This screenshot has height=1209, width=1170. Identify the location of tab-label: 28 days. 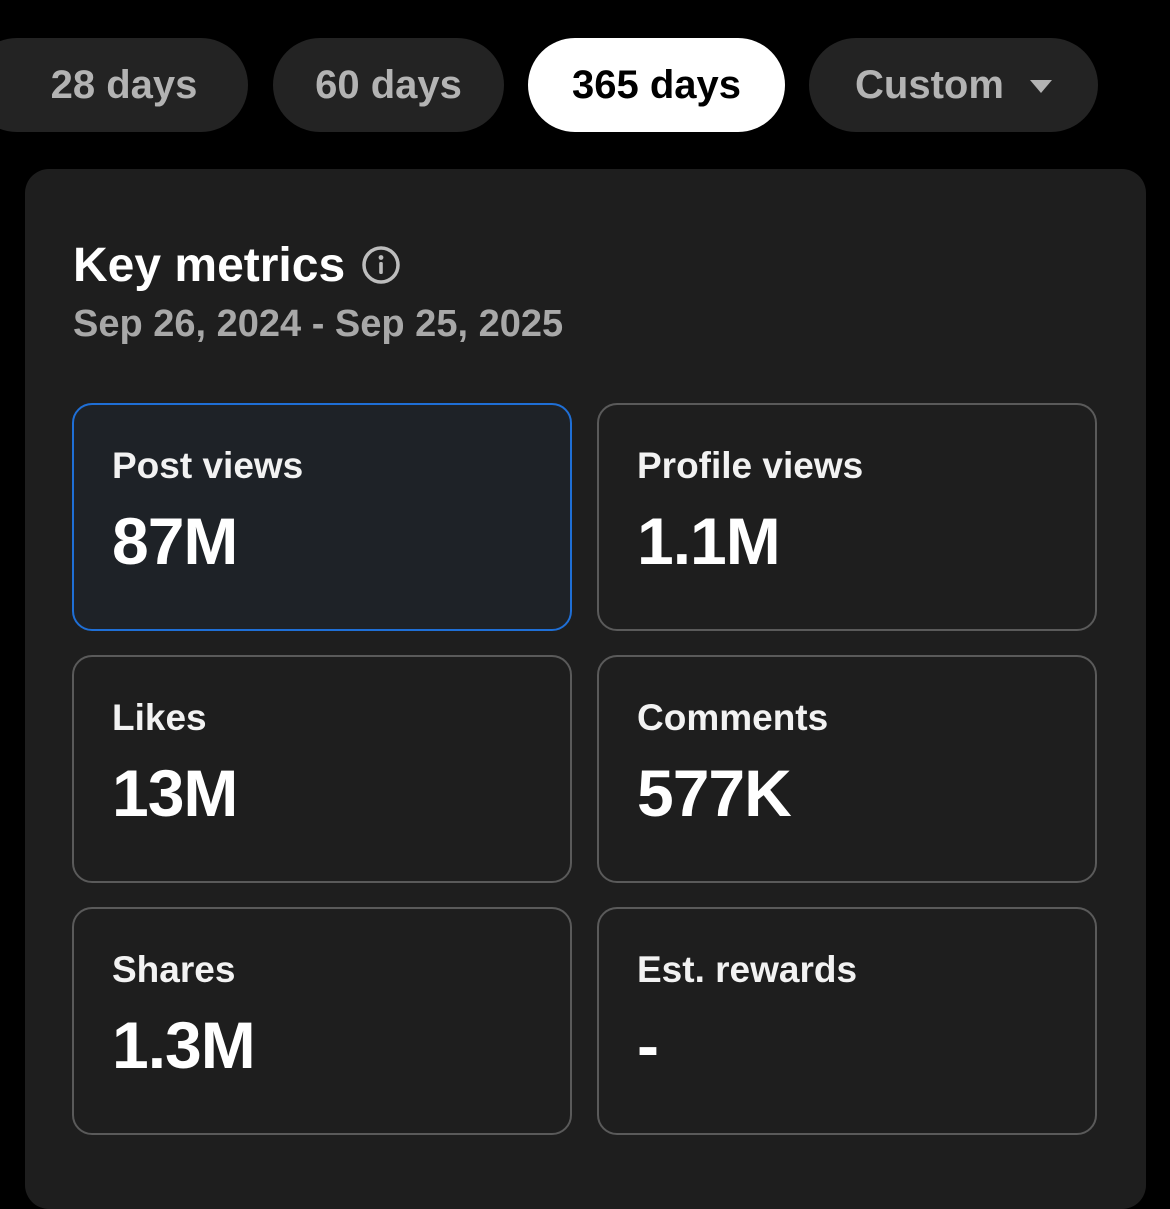
(124, 84).